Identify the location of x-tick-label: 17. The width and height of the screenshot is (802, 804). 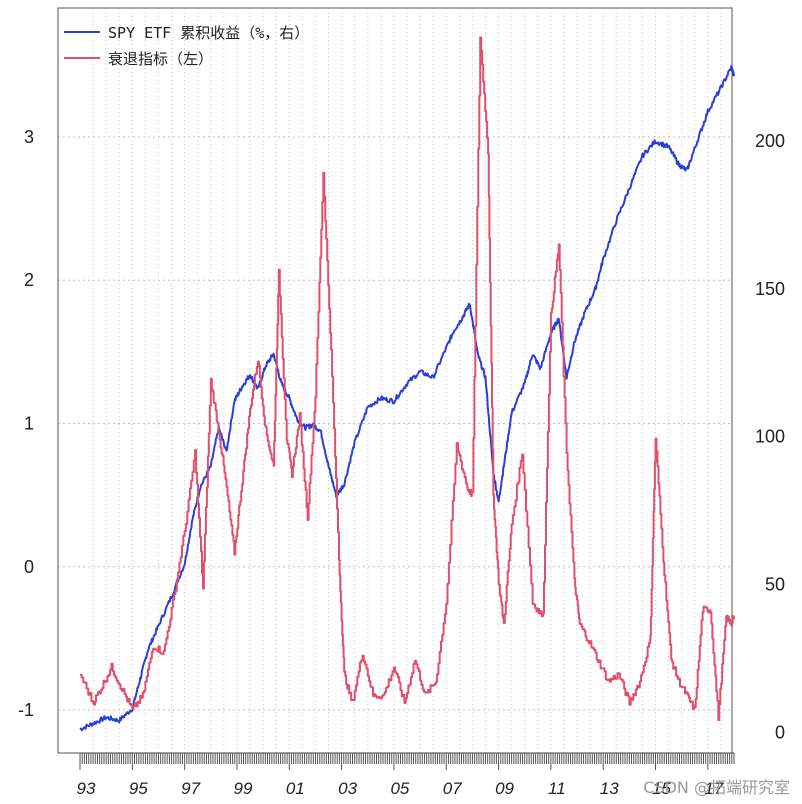
(713, 788).